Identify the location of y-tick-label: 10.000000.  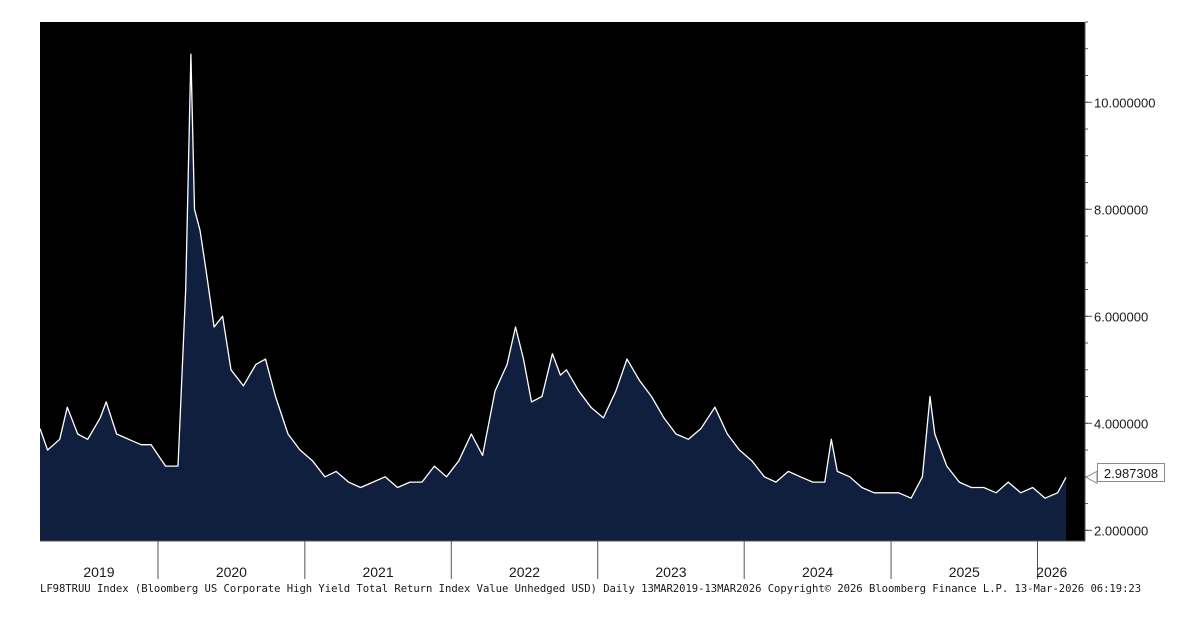
(1124, 102).